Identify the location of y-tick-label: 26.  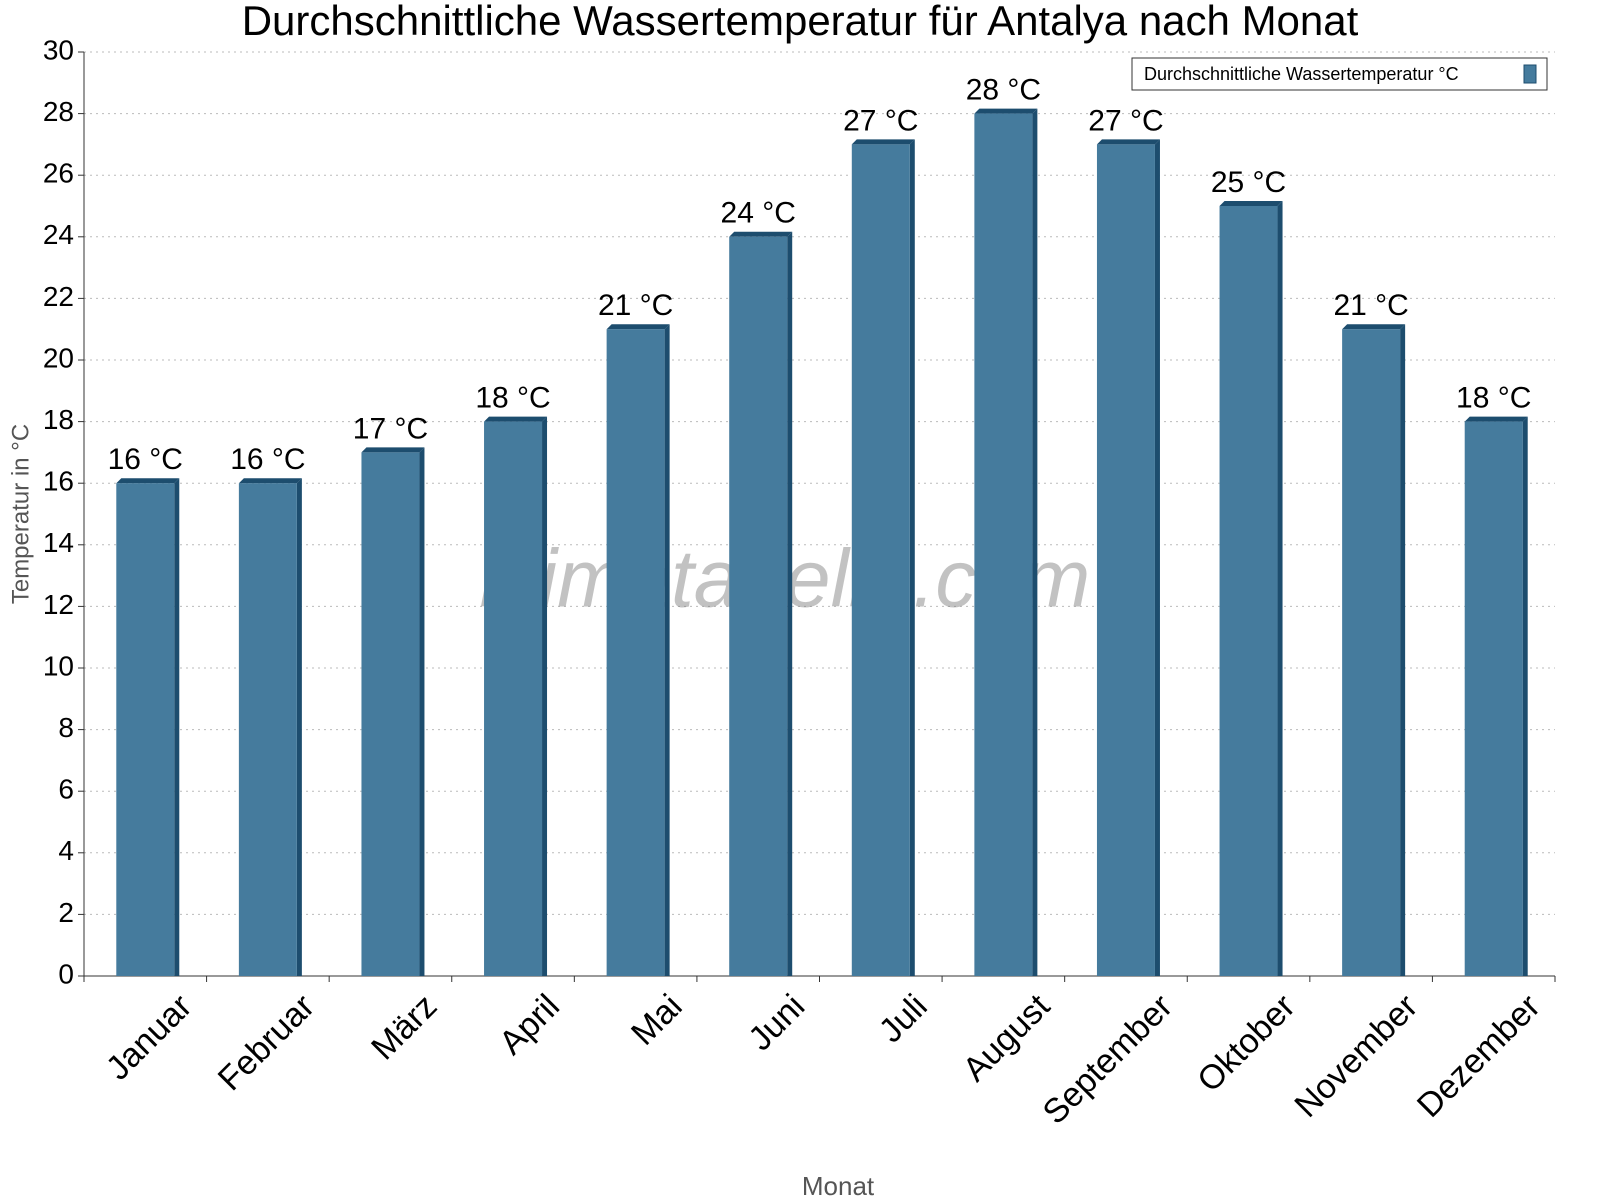
(58, 173).